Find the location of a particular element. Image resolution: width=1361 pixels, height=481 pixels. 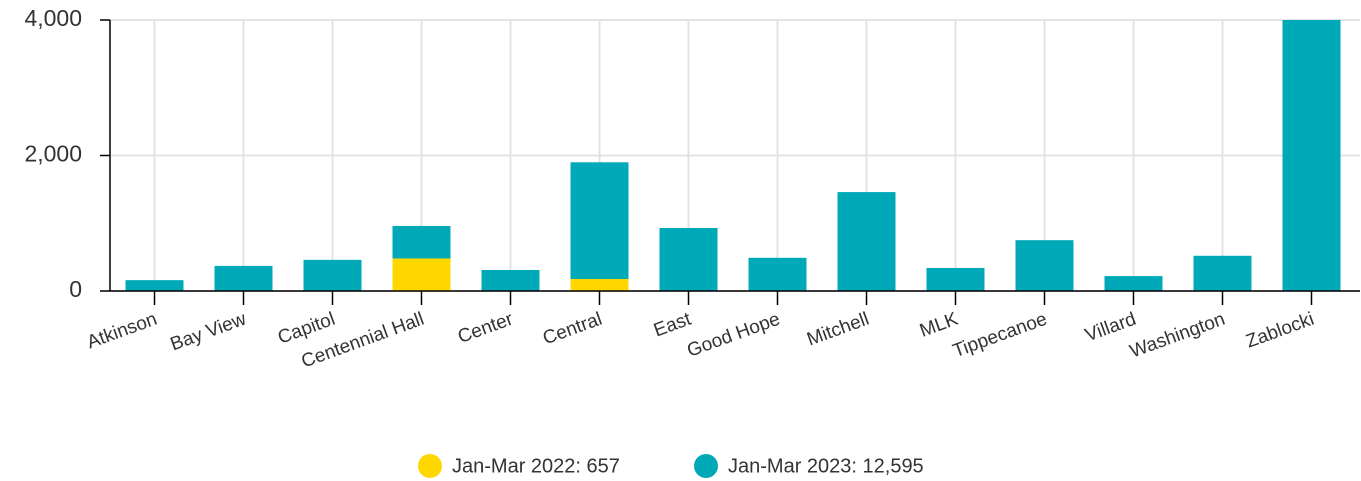

x-tick-label: Tippecanoe is located at coordinates (1000, 335).